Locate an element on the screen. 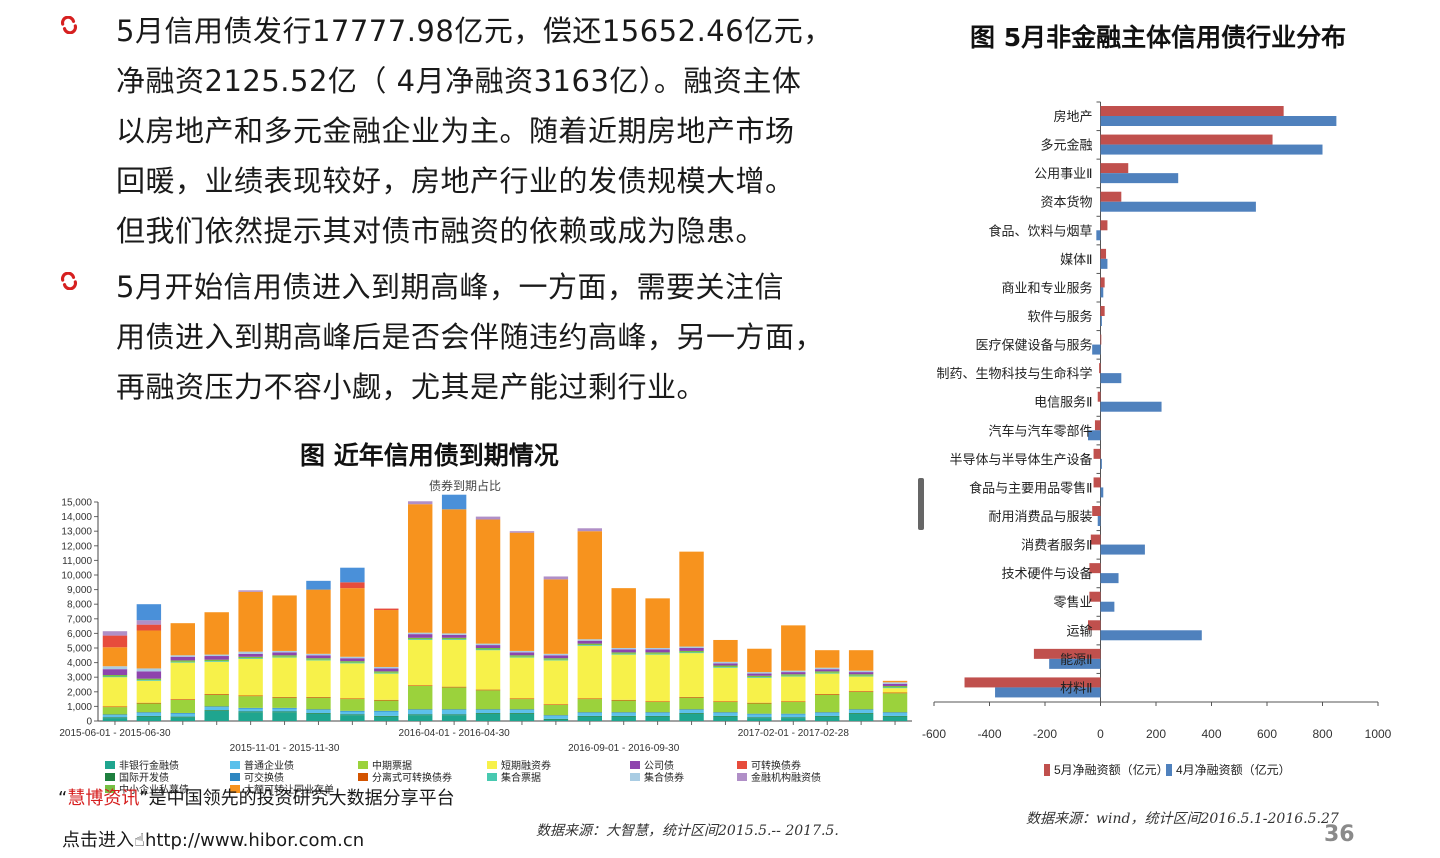 Image resolution: width=1440 pixels, height=858 pixels. category-label: 运输 is located at coordinates (1079, 630).